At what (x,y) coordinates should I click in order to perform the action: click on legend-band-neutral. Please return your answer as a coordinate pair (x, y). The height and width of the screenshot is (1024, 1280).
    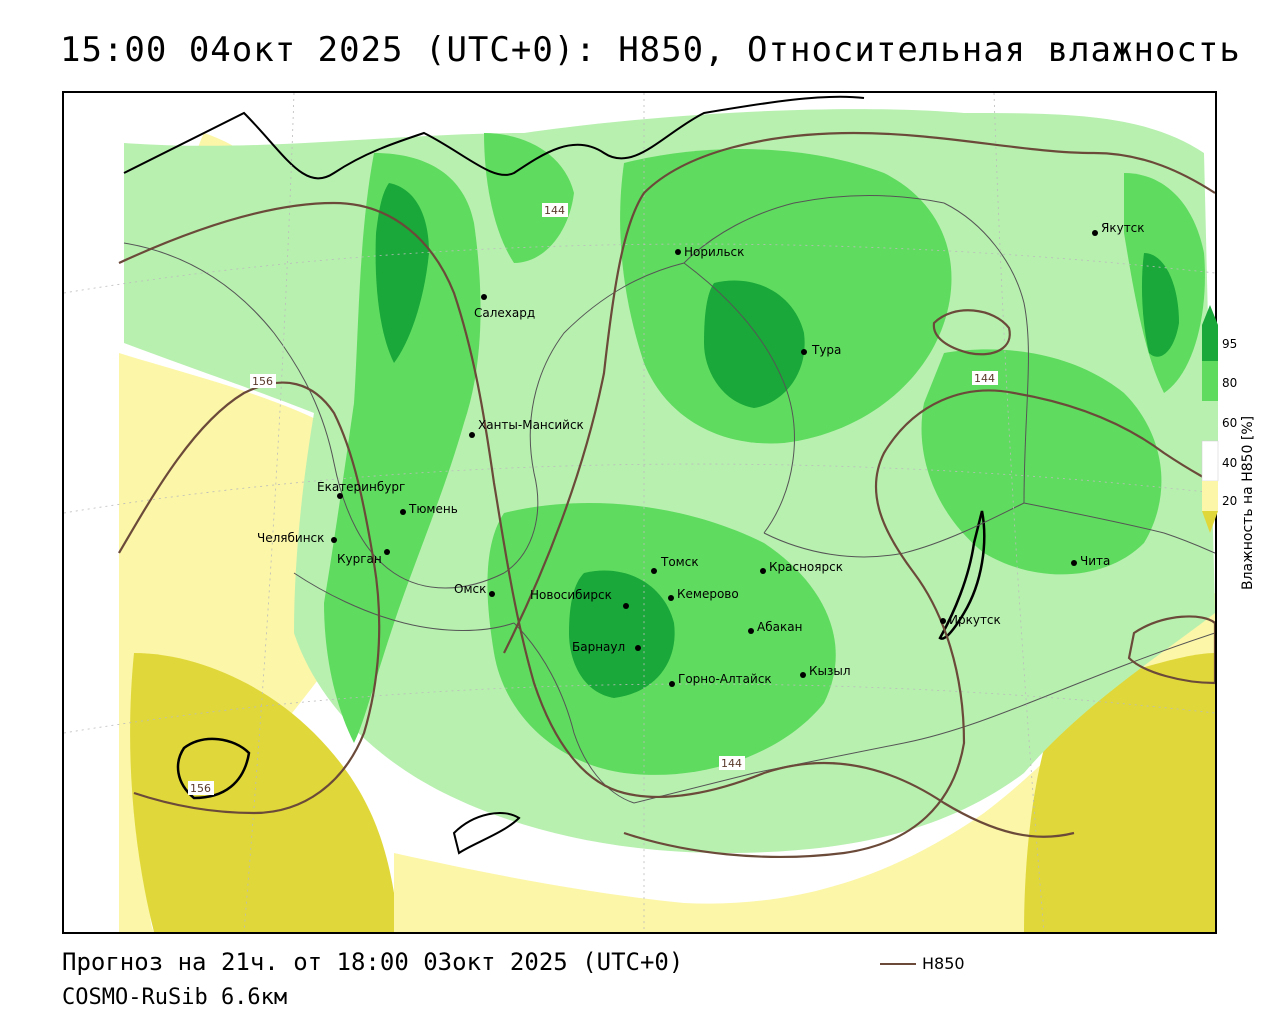
    Looking at the image, I should click on (1210, 461).